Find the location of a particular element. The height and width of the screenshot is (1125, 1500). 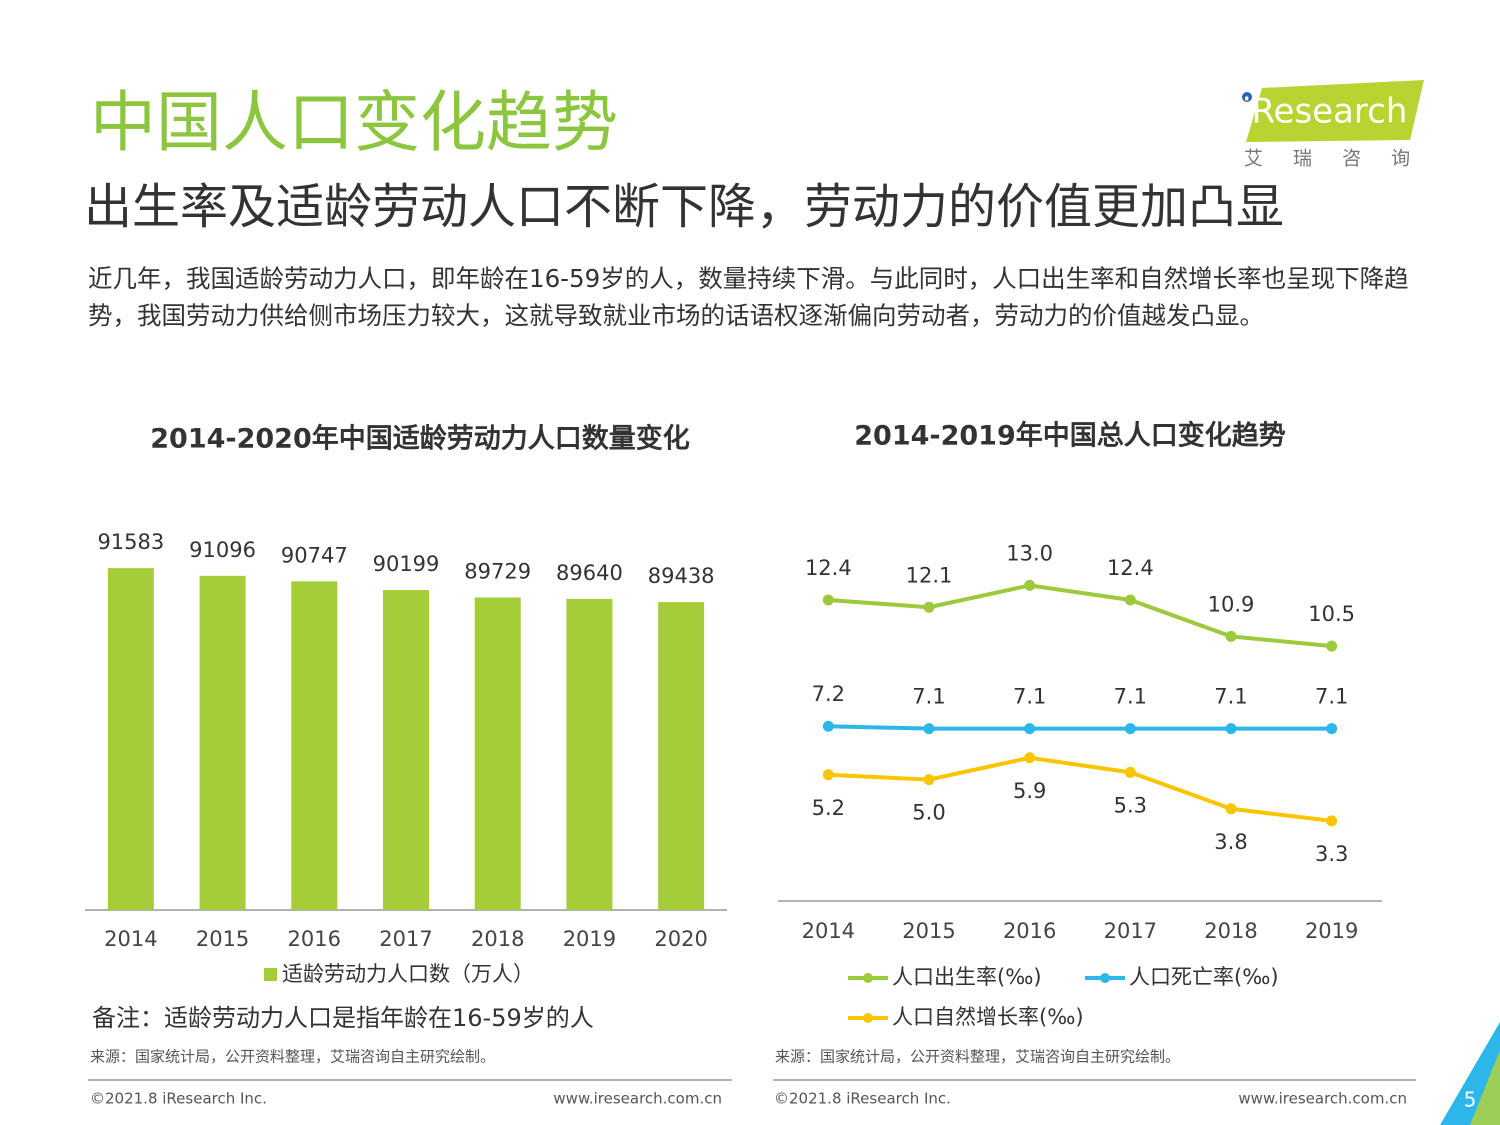

page-number: 5 is located at coordinates (1470, 1100).